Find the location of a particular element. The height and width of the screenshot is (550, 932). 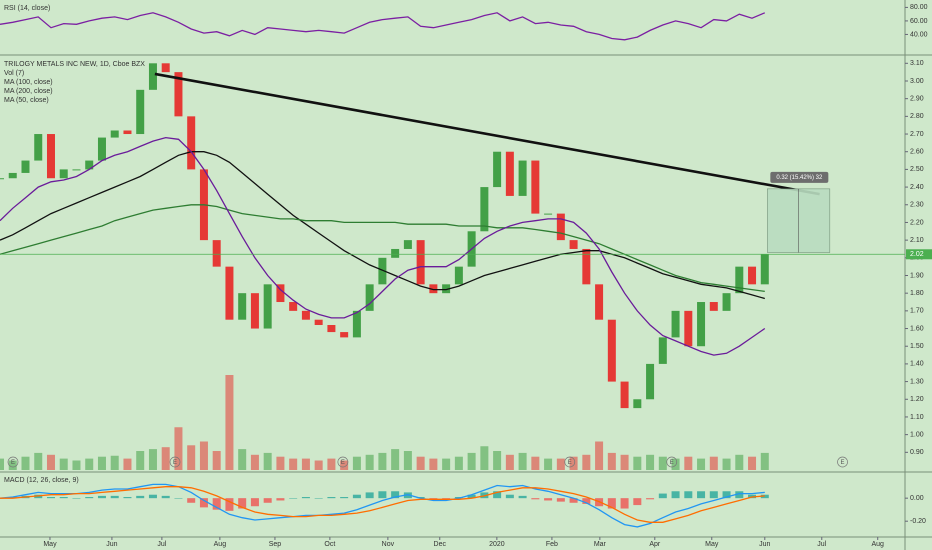

y-tick-label: 1.10 is located at coordinates (917, 417).